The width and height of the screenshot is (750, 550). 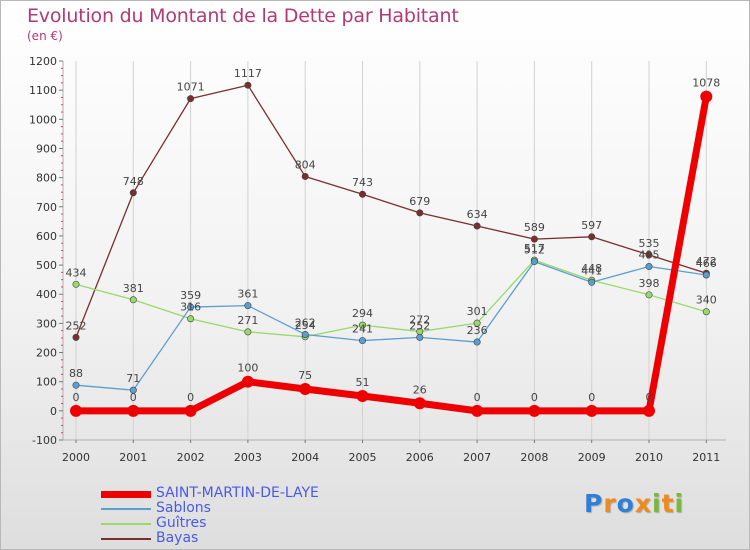 I want to click on chart-unit-label: (en €), so click(x=45, y=36).